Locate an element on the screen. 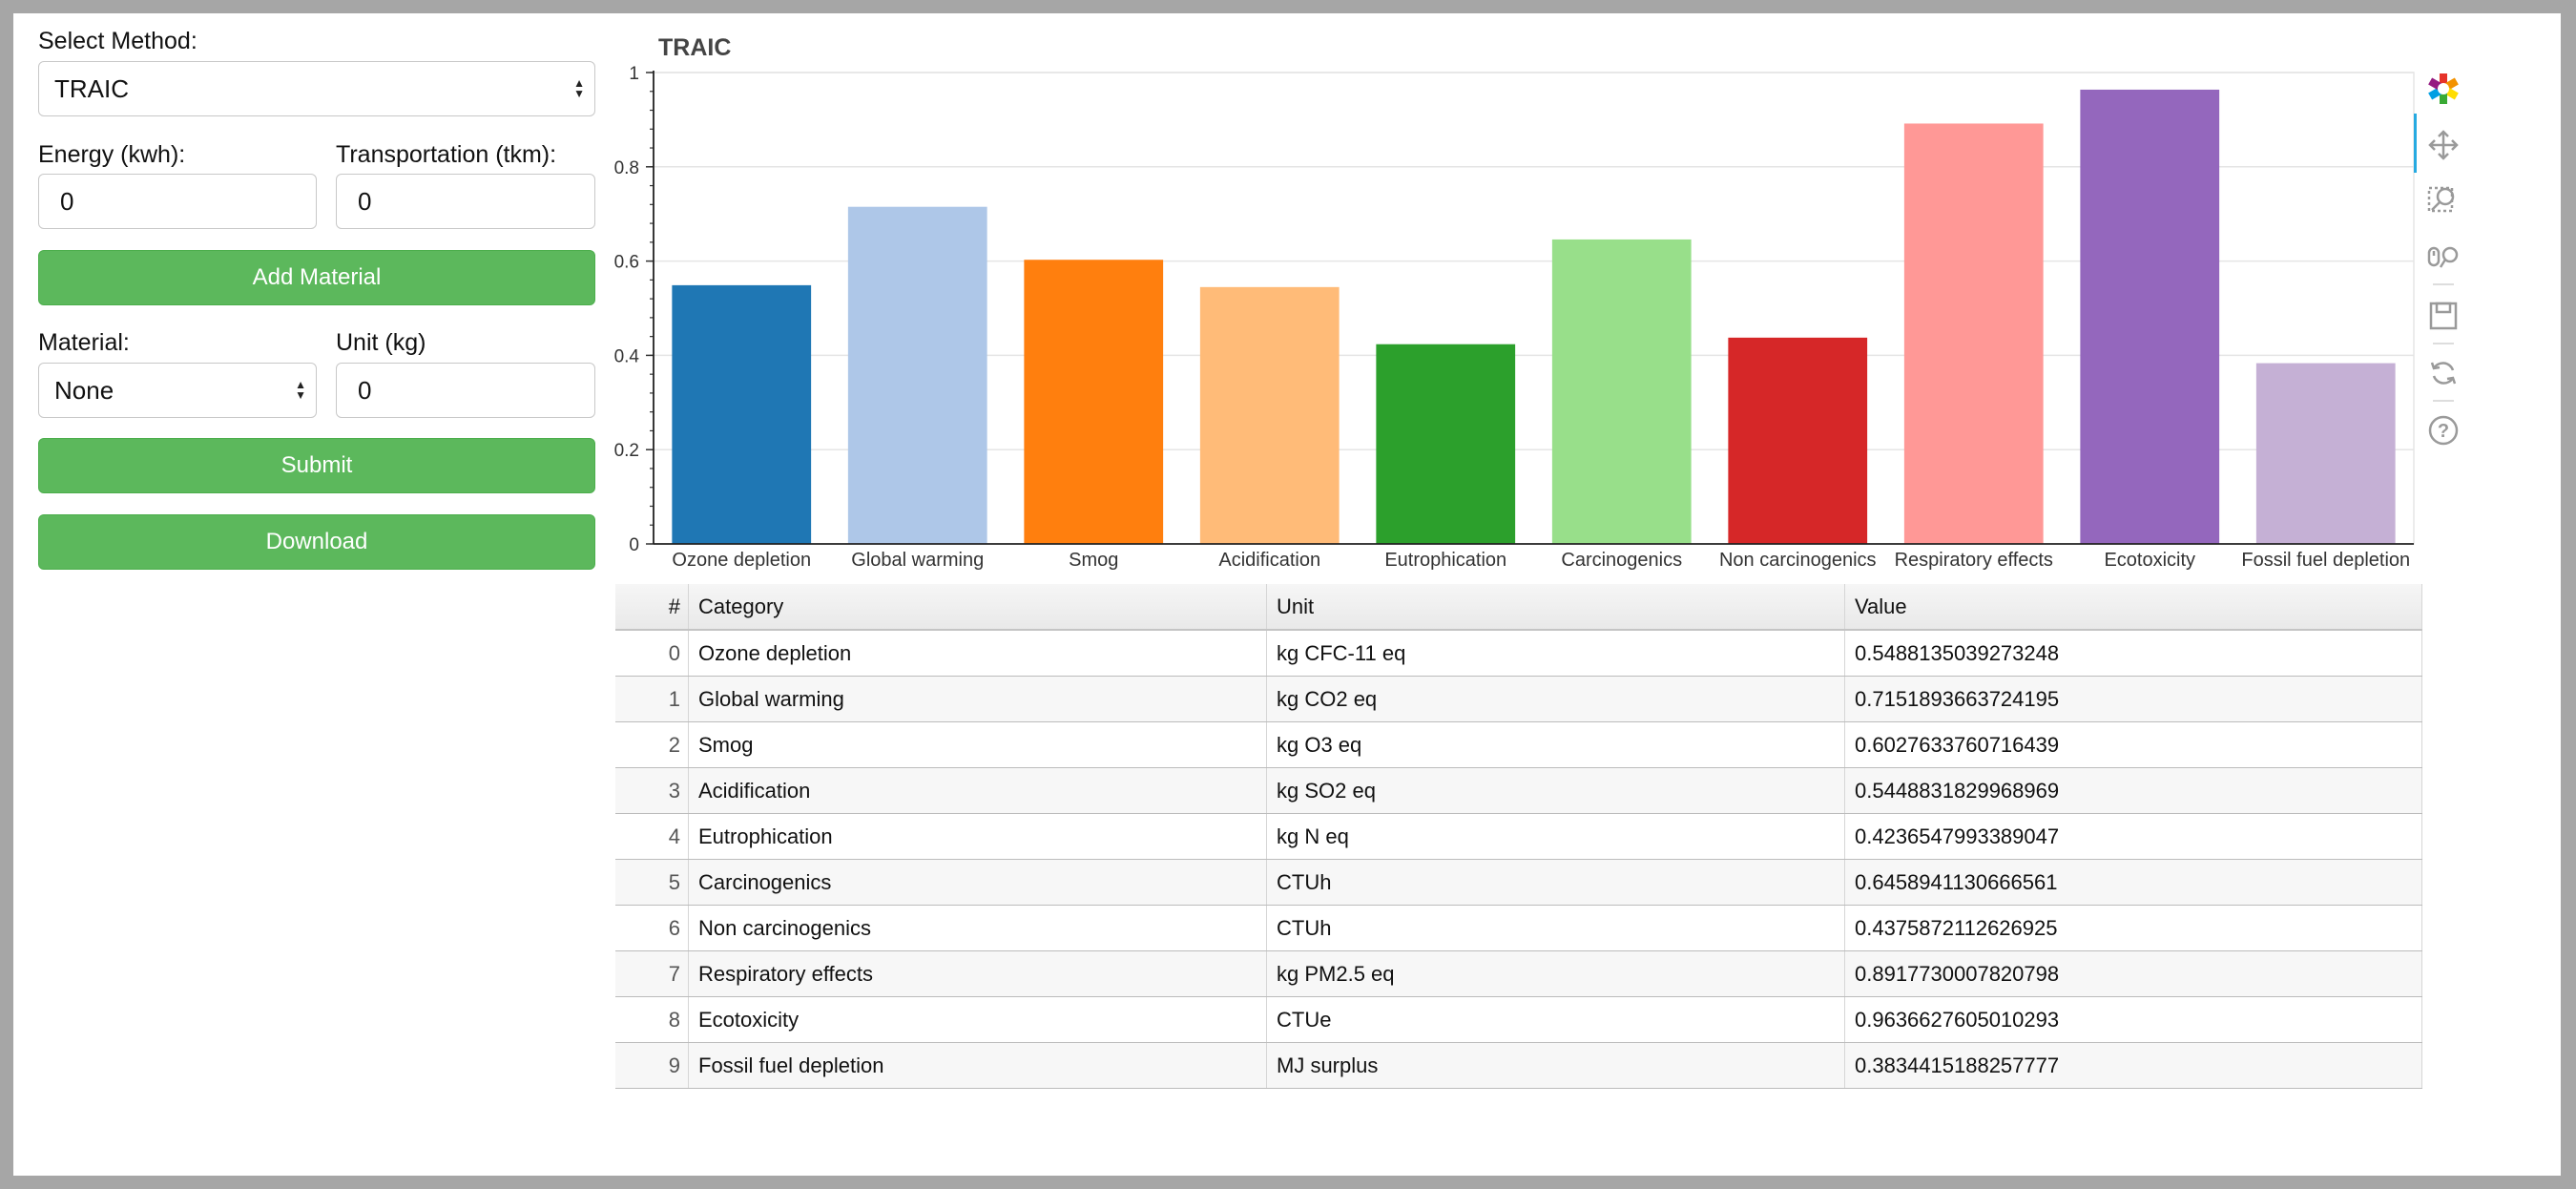 This screenshot has width=2576, height=1189. y-tick-label: 0.4 is located at coordinates (627, 356).